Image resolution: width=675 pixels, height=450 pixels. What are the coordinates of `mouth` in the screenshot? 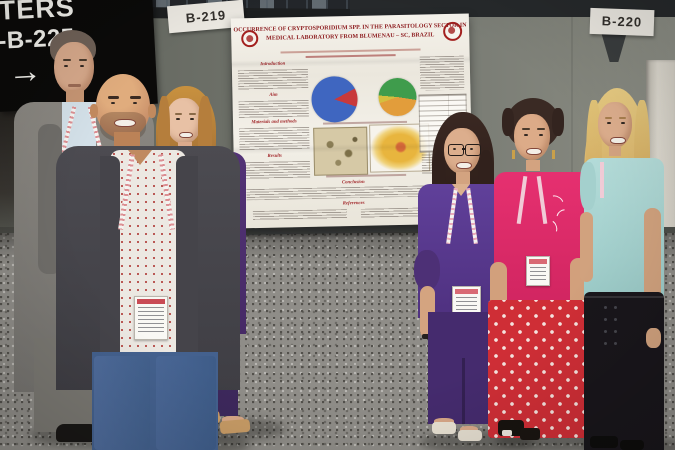 It's located at (74, 85).